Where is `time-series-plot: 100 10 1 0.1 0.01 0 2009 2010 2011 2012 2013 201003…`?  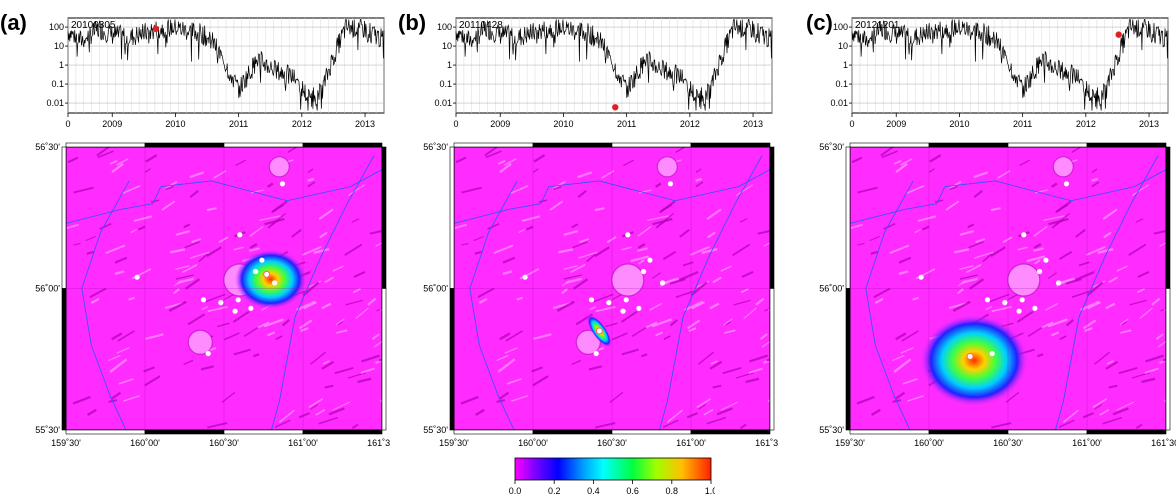 time-series-plot: 100 10 1 0.1 0.01 0 2009 2010 2011 2012 2013 201003… is located at coordinates (215, 73).